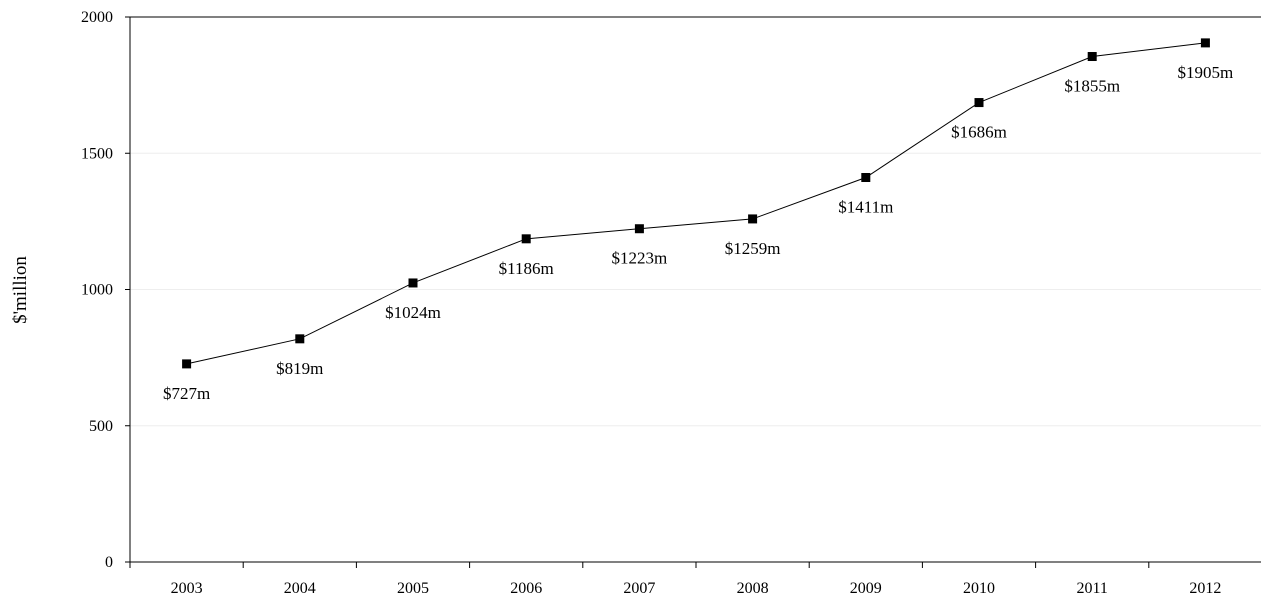  I want to click on x-tick-label: 2012, so click(1205, 588).